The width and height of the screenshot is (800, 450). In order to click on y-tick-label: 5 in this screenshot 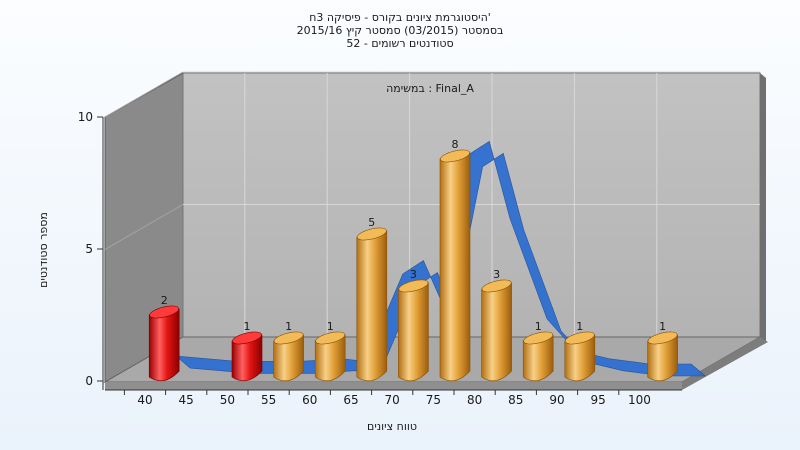, I will do `click(89, 249)`.